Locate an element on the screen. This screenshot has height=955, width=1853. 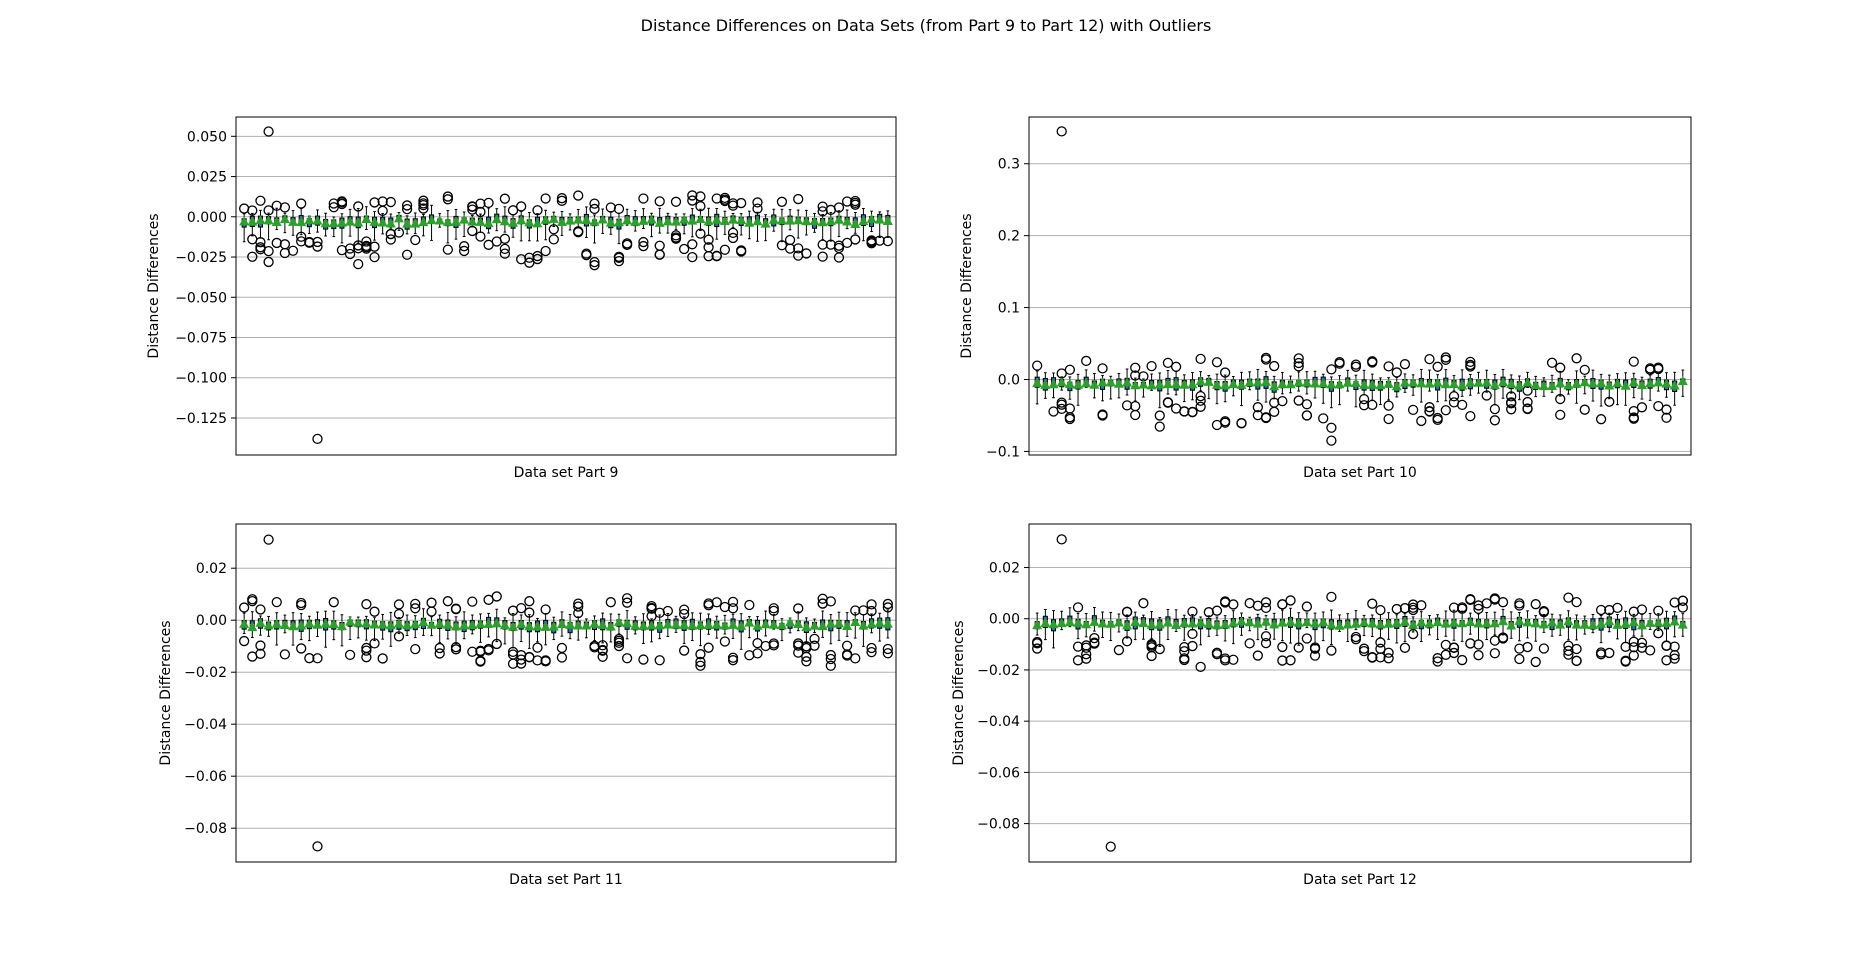
y-tick-label: −0.02 is located at coordinates (998, 671).